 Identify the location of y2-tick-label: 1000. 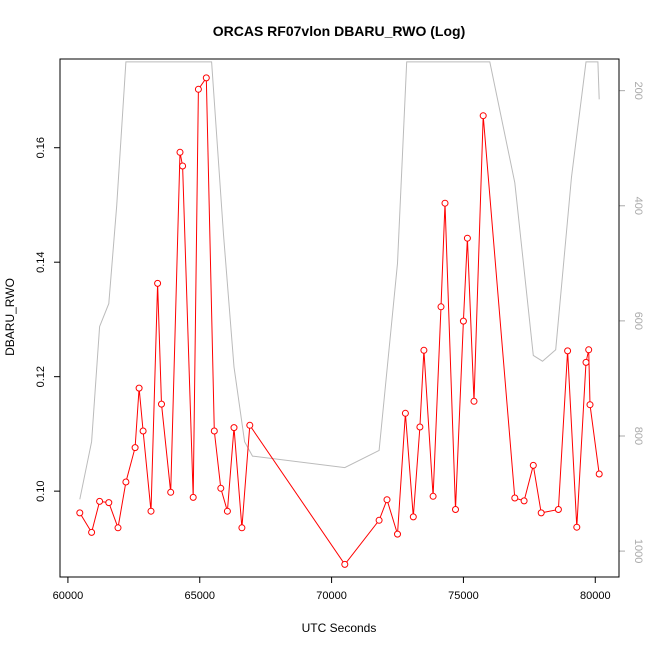
(638, 551).